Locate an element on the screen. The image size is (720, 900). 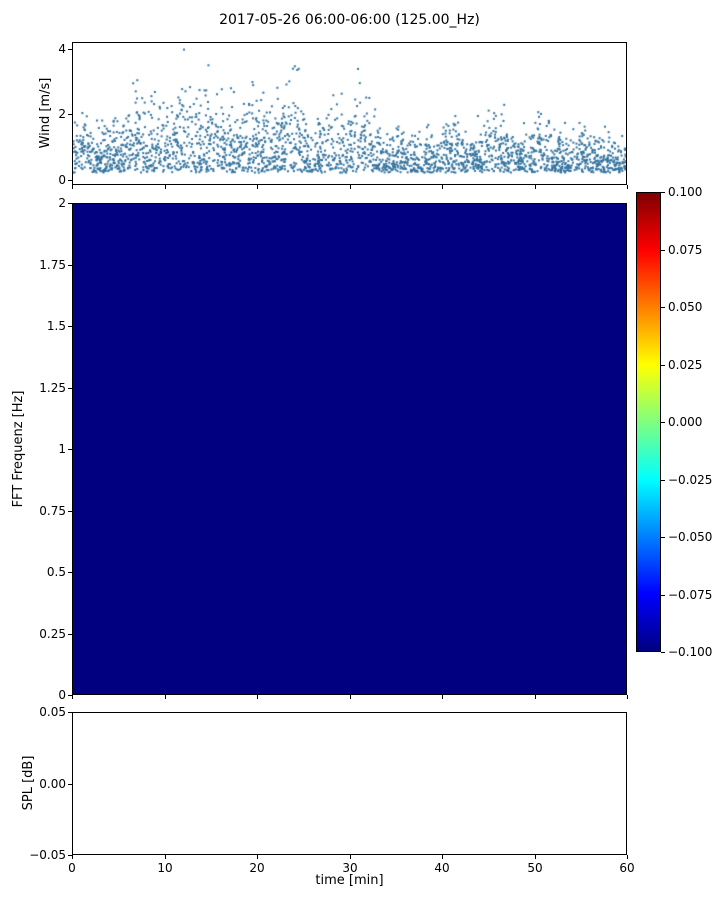
y-tick-label: 1.5 is located at coordinates (56, 326).